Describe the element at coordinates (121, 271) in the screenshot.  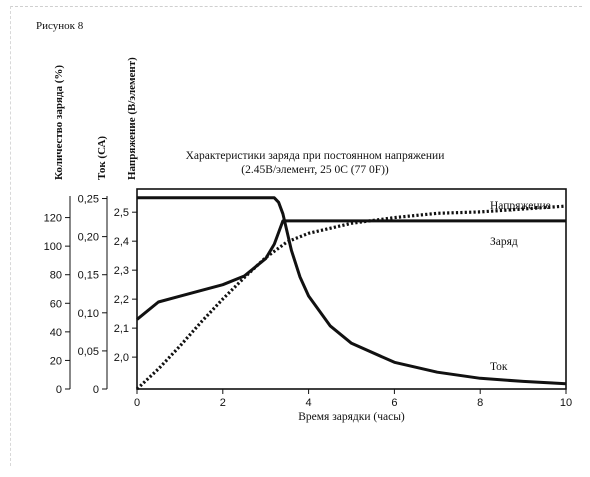
I see `voltage-tick-label: 2,3` at that location.